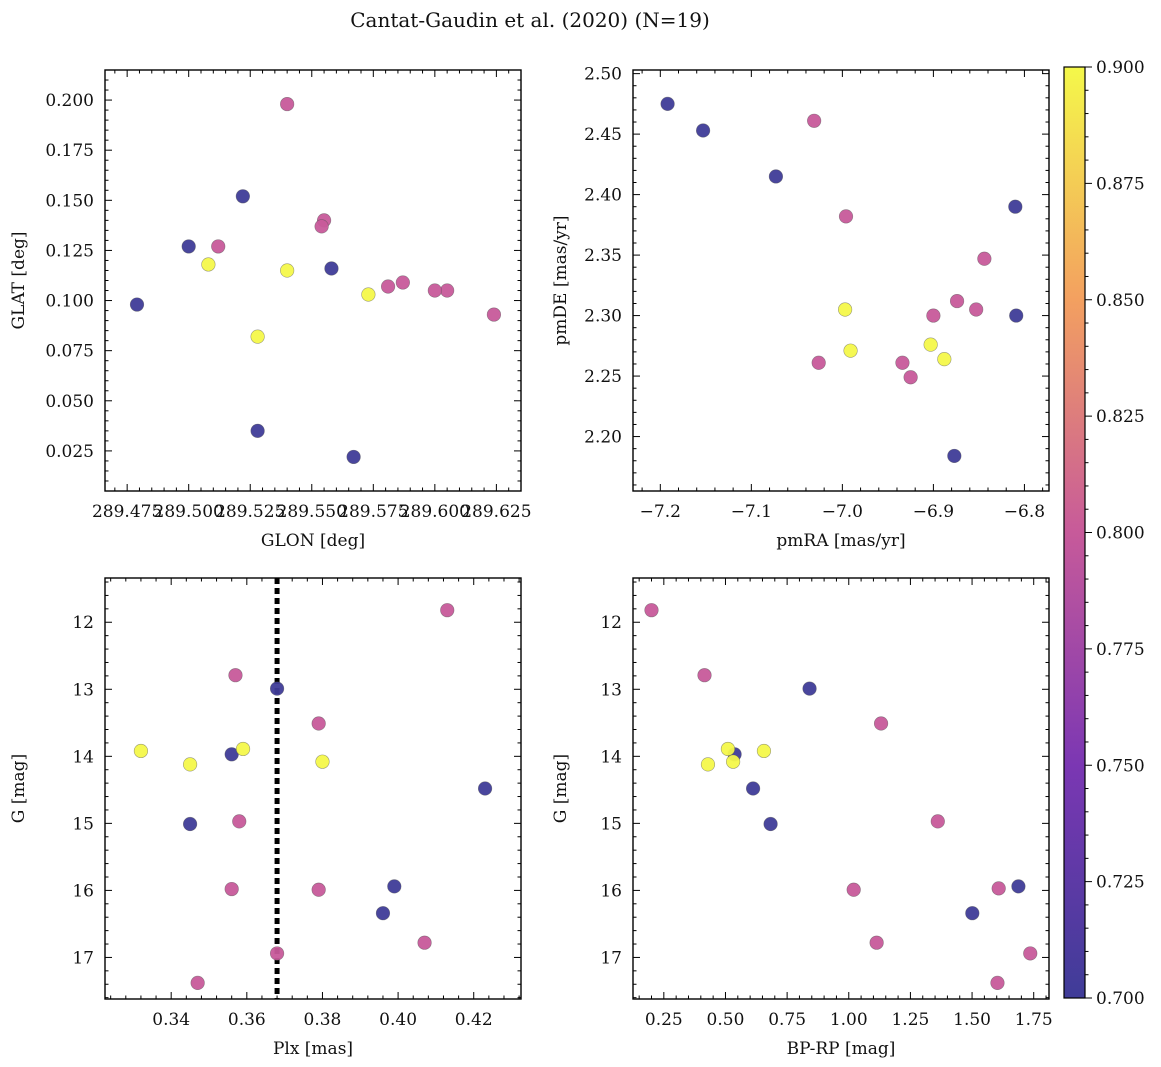 The height and width of the screenshot is (1067, 1161). I want to click on x-tick-label: 289.550, so click(312, 512).